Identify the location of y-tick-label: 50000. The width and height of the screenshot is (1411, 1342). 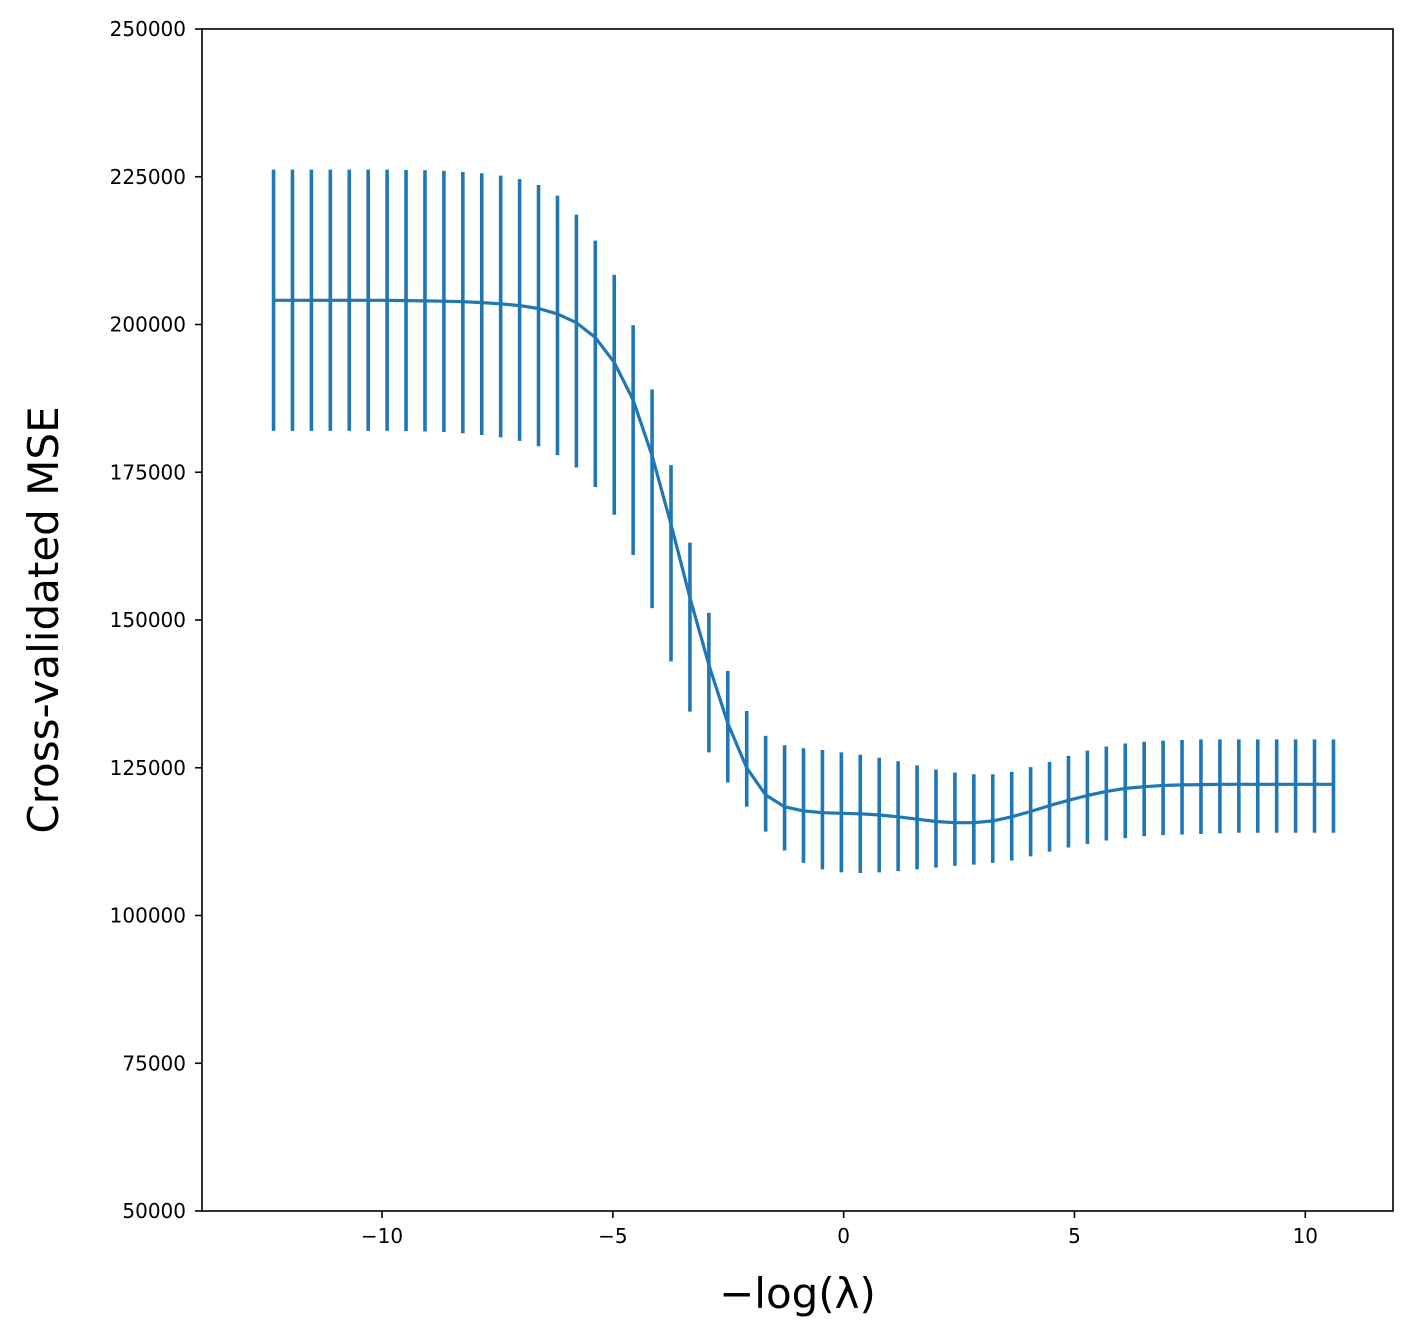
(154, 1211).